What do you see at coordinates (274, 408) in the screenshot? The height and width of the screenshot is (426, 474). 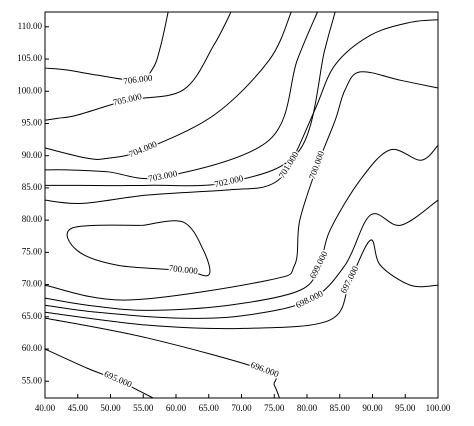 I see `x-tick-label: 75.00` at bounding box center [274, 408].